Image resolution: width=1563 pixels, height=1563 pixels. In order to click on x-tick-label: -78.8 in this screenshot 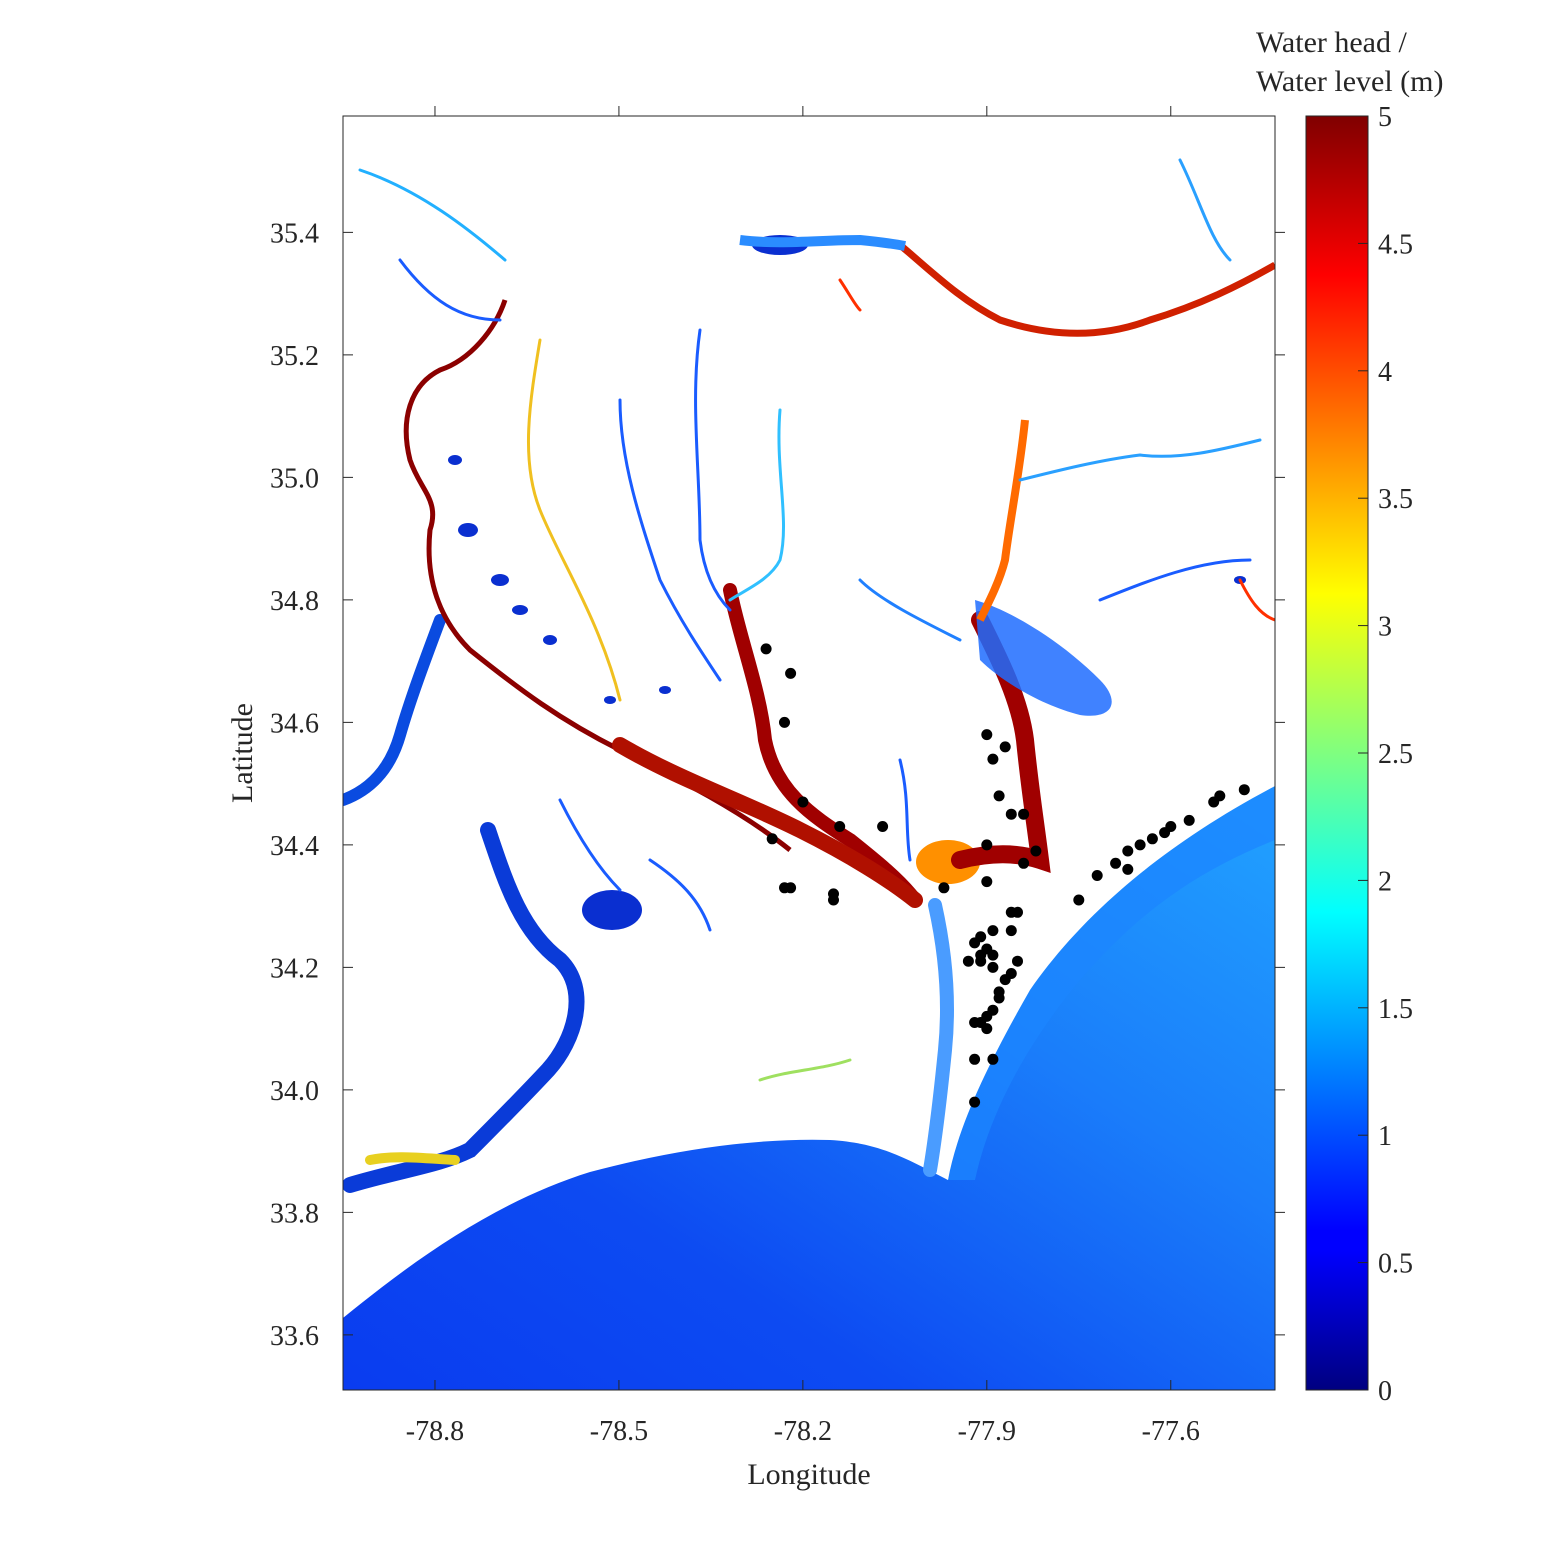, I will do `click(435, 1431)`.